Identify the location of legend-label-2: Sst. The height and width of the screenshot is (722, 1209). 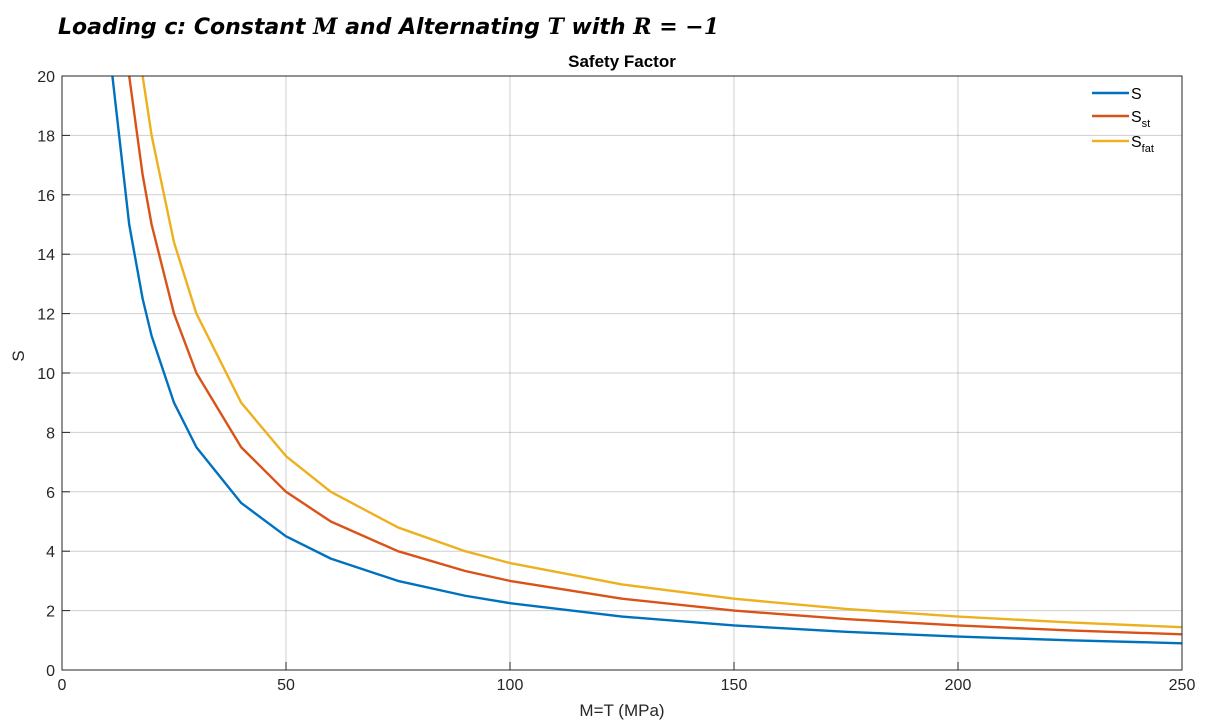
(1140, 119).